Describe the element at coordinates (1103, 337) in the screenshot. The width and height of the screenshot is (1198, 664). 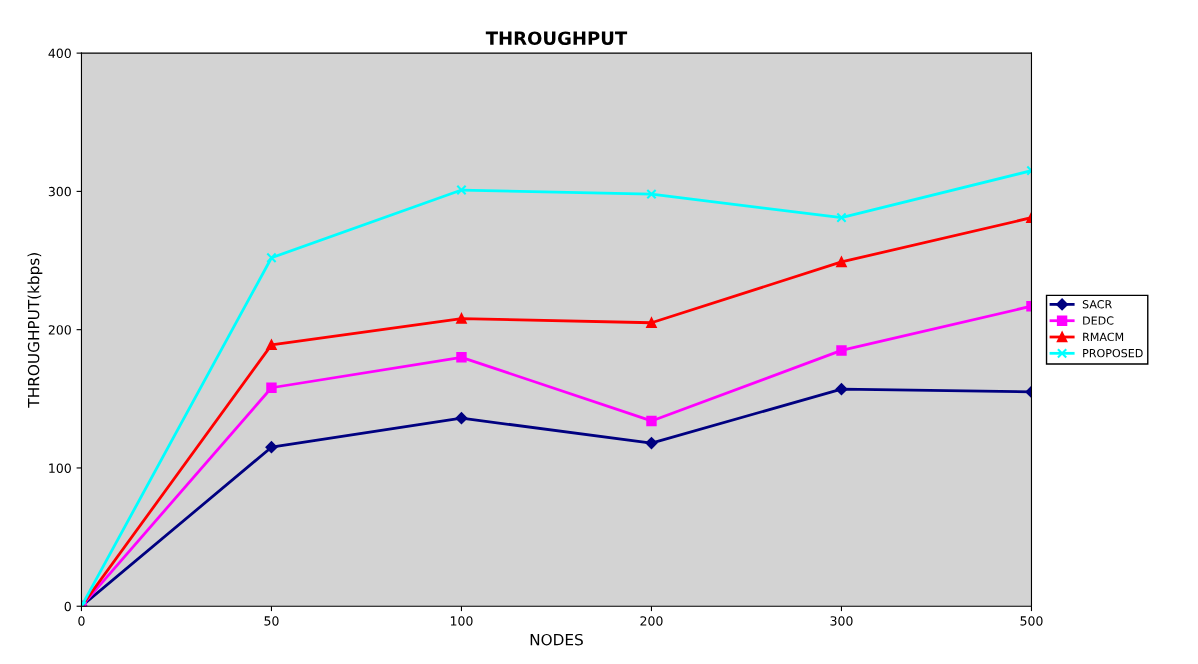
I see `legend-label: RMACM` at that location.